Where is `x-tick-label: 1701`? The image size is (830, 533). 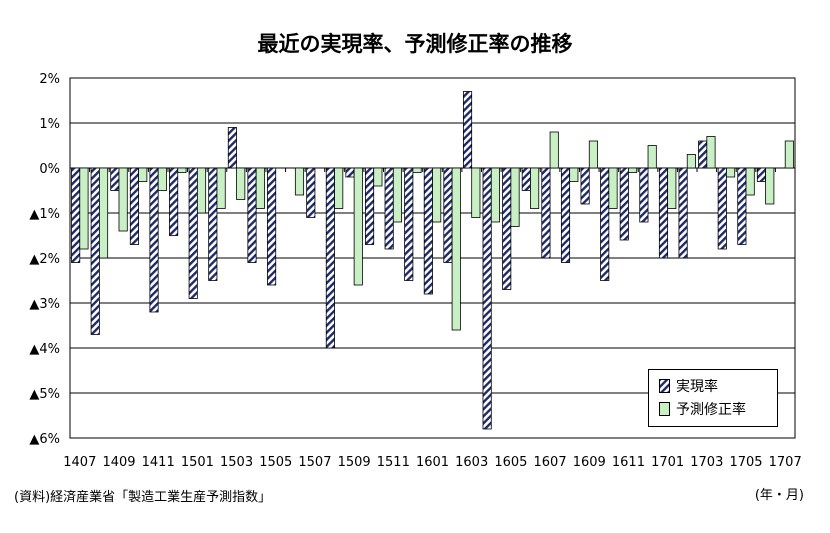 x-tick-label: 1701 is located at coordinates (667, 462).